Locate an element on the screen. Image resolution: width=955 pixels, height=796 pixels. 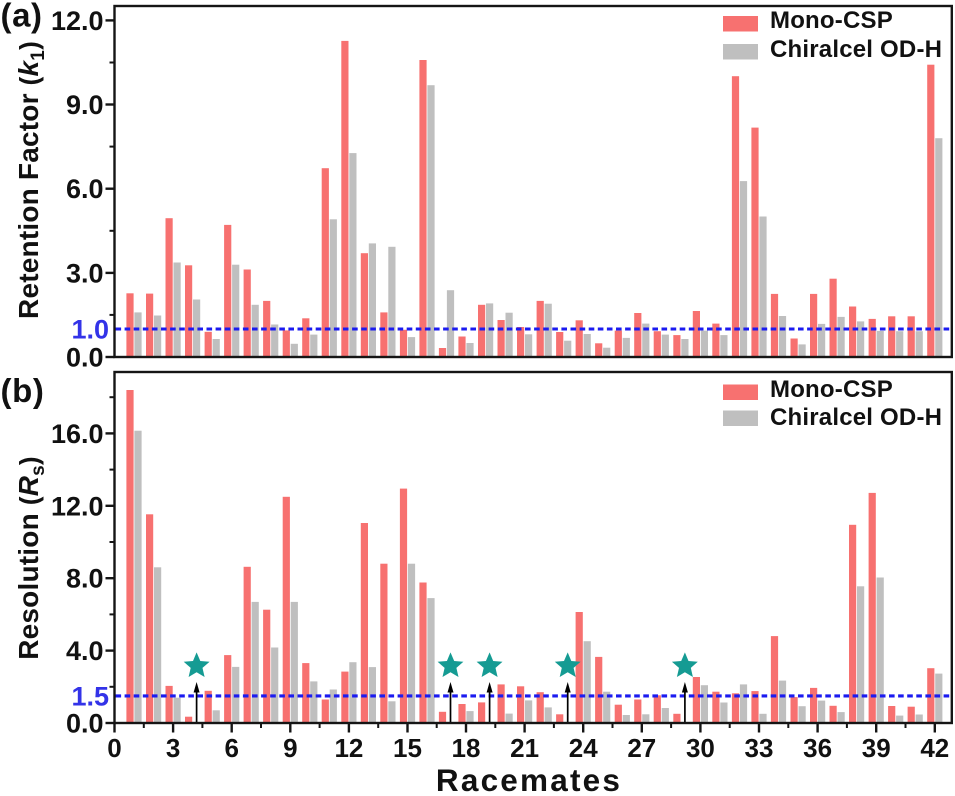
svg-text: (a) is located at coordinates (22, 17).